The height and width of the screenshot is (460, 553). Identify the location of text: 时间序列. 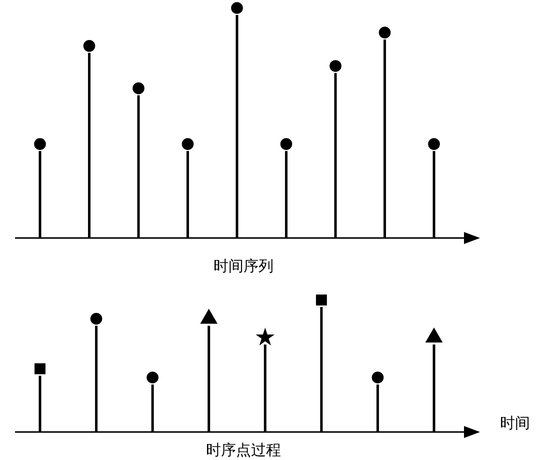
(244, 266).